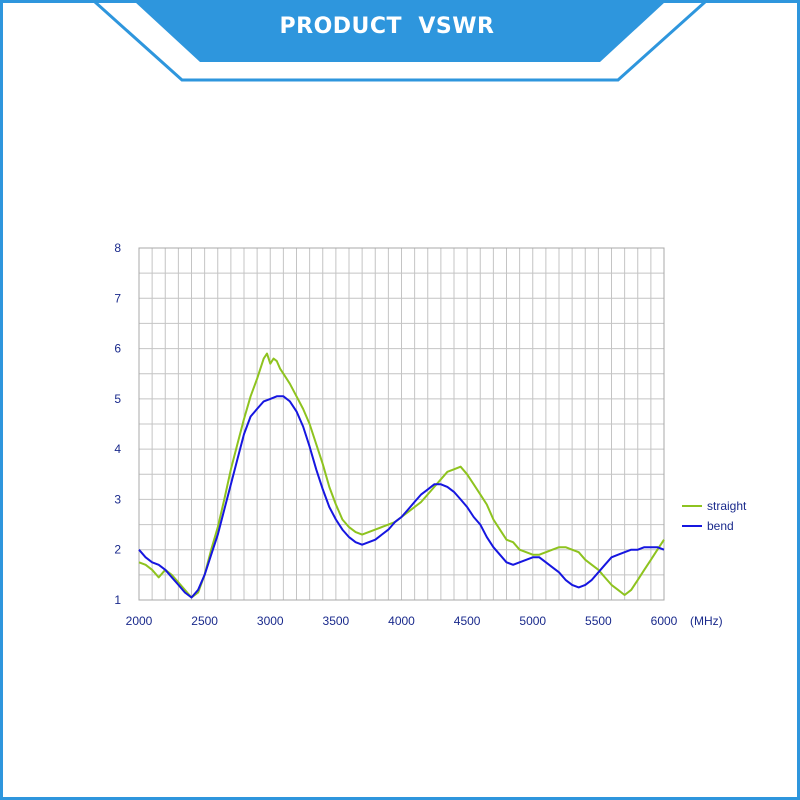 The image size is (800, 800). I want to click on y-tick-label: 5, so click(117, 399).